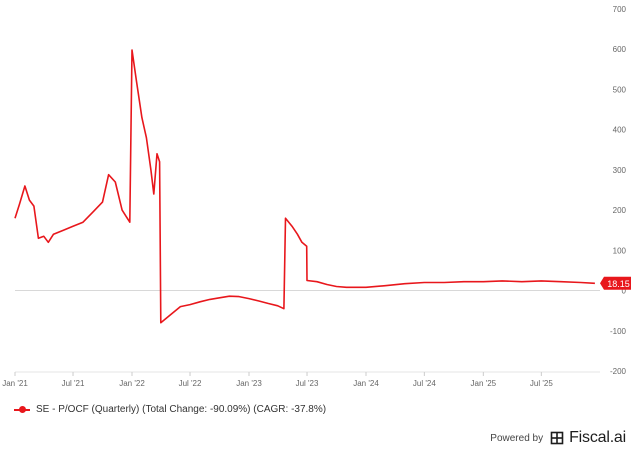 The height and width of the screenshot is (454, 640). What do you see at coordinates (620, 210) in the screenshot?
I see `y-tick-label: 200` at bounding box center [620, 210].